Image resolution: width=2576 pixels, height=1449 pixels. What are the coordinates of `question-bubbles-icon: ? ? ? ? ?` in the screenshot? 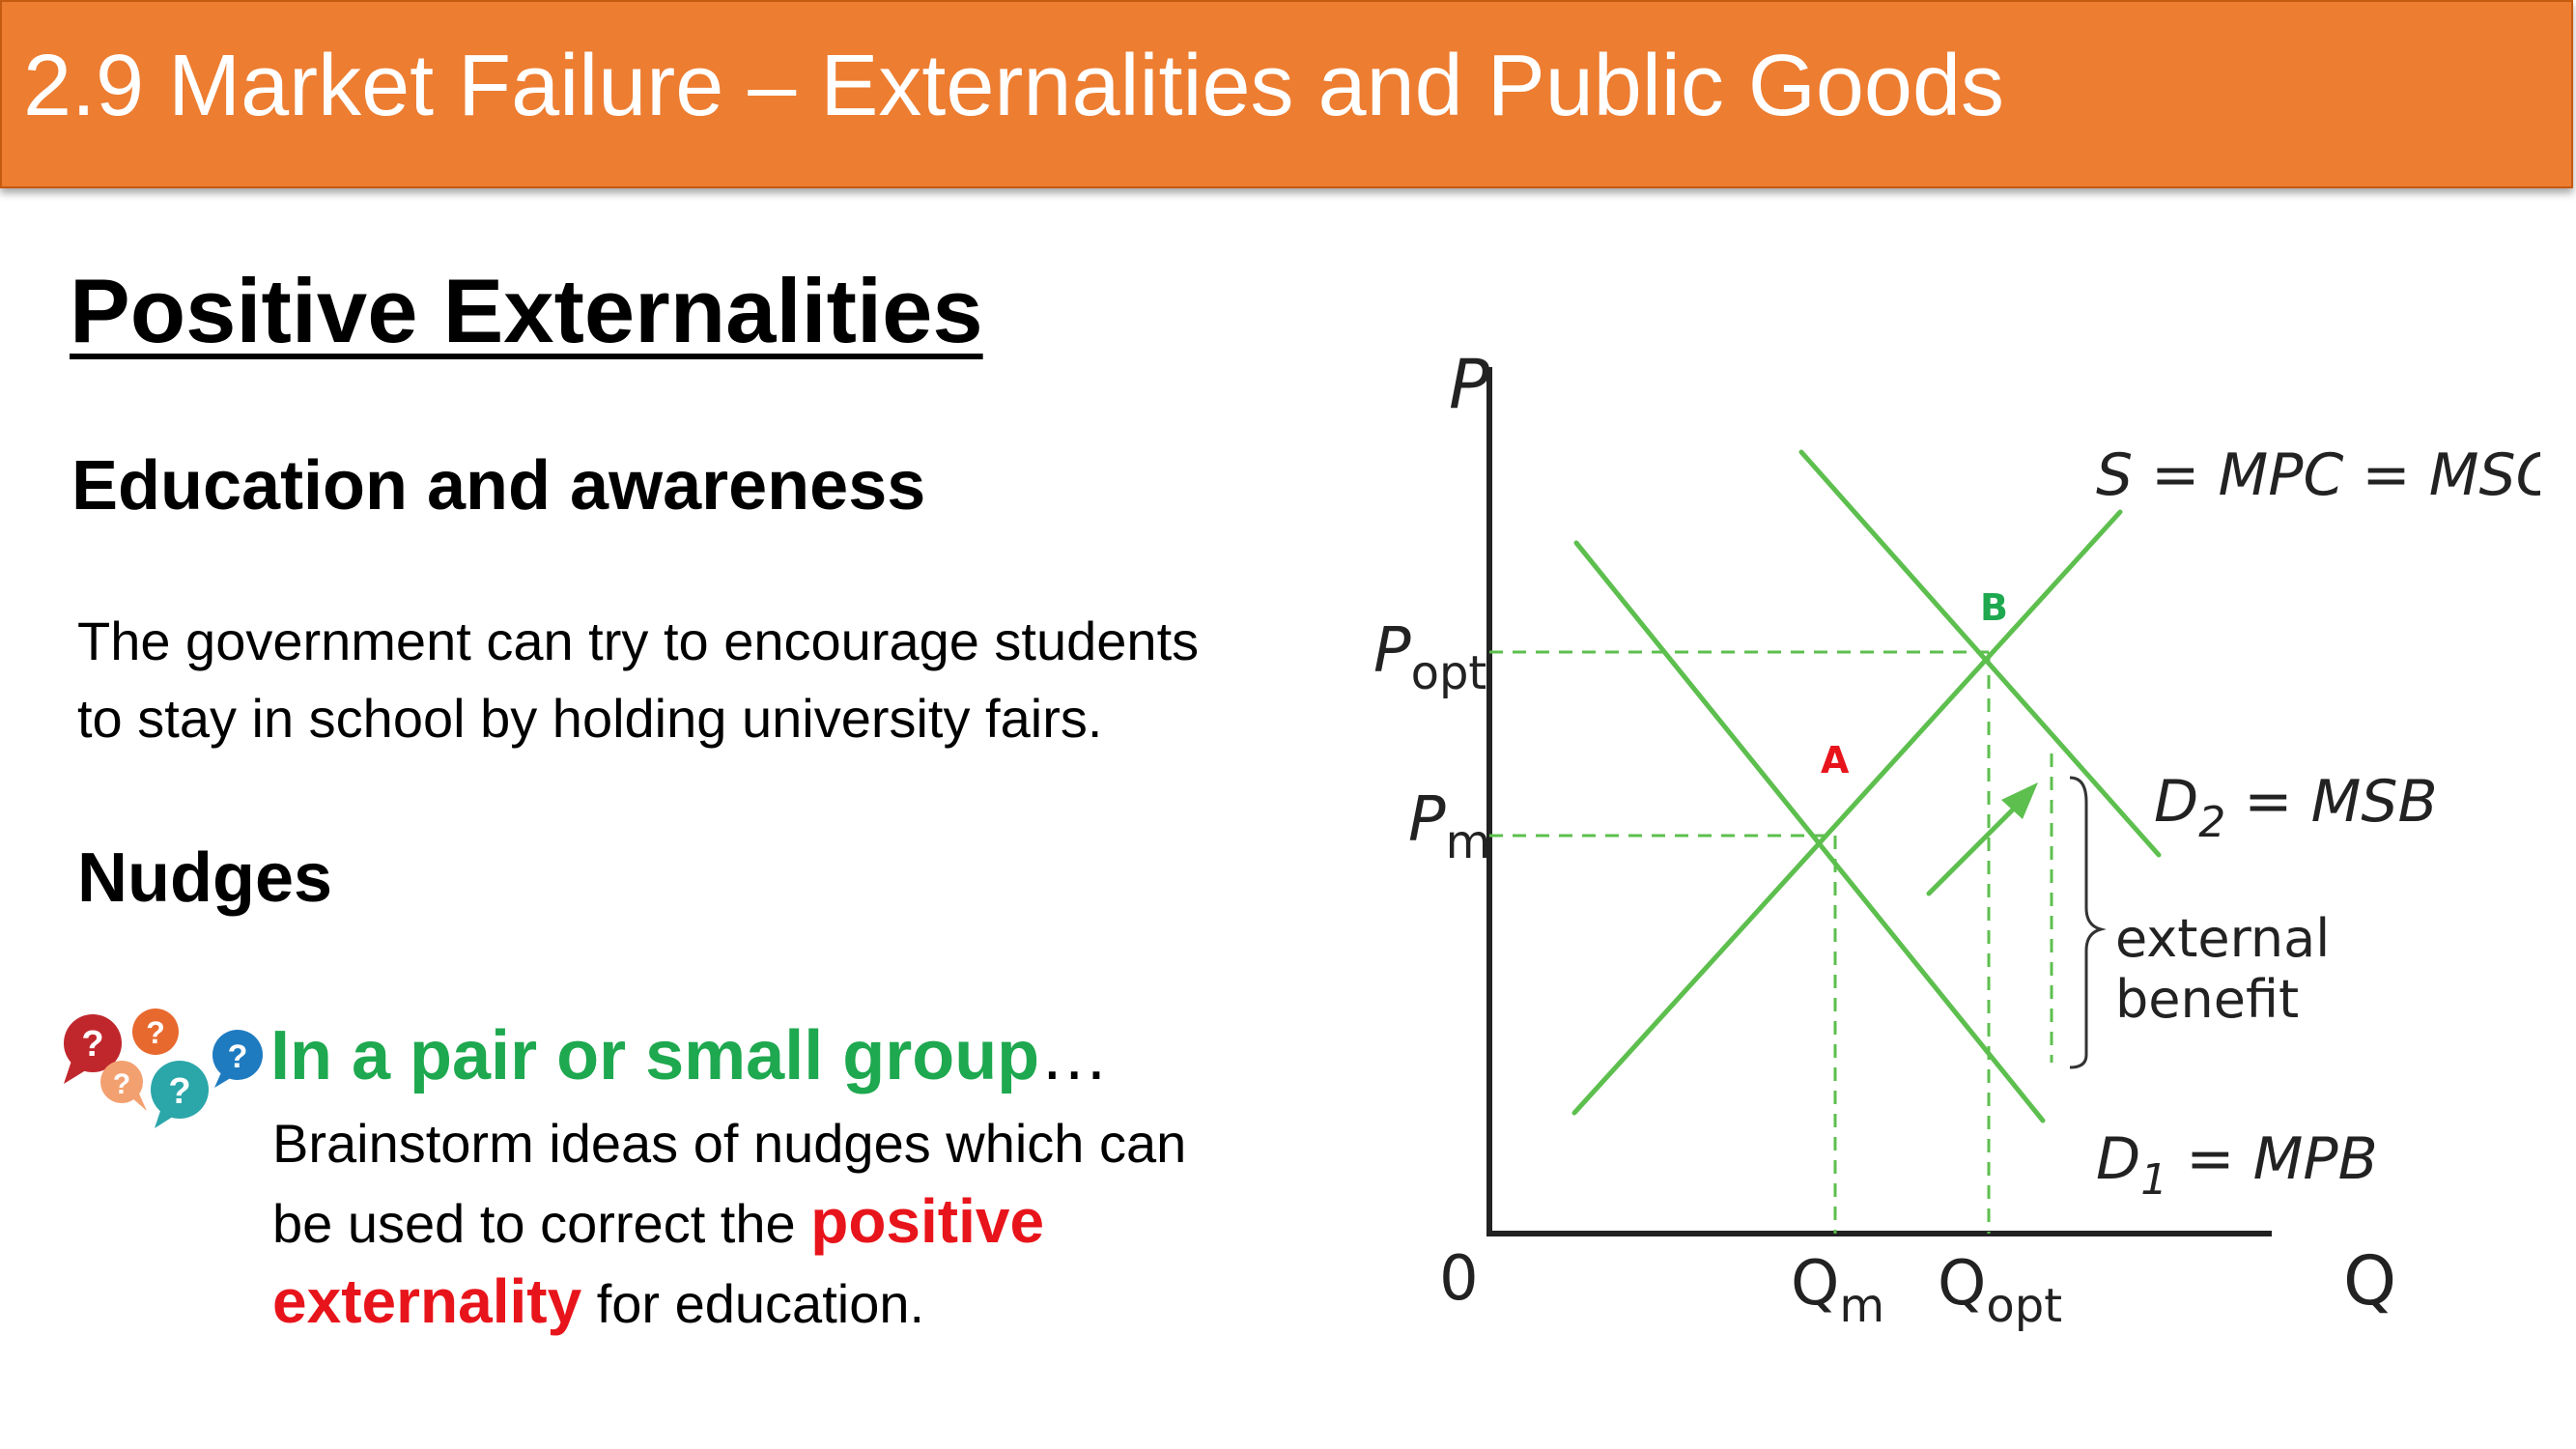 It's located at (163, 1068).